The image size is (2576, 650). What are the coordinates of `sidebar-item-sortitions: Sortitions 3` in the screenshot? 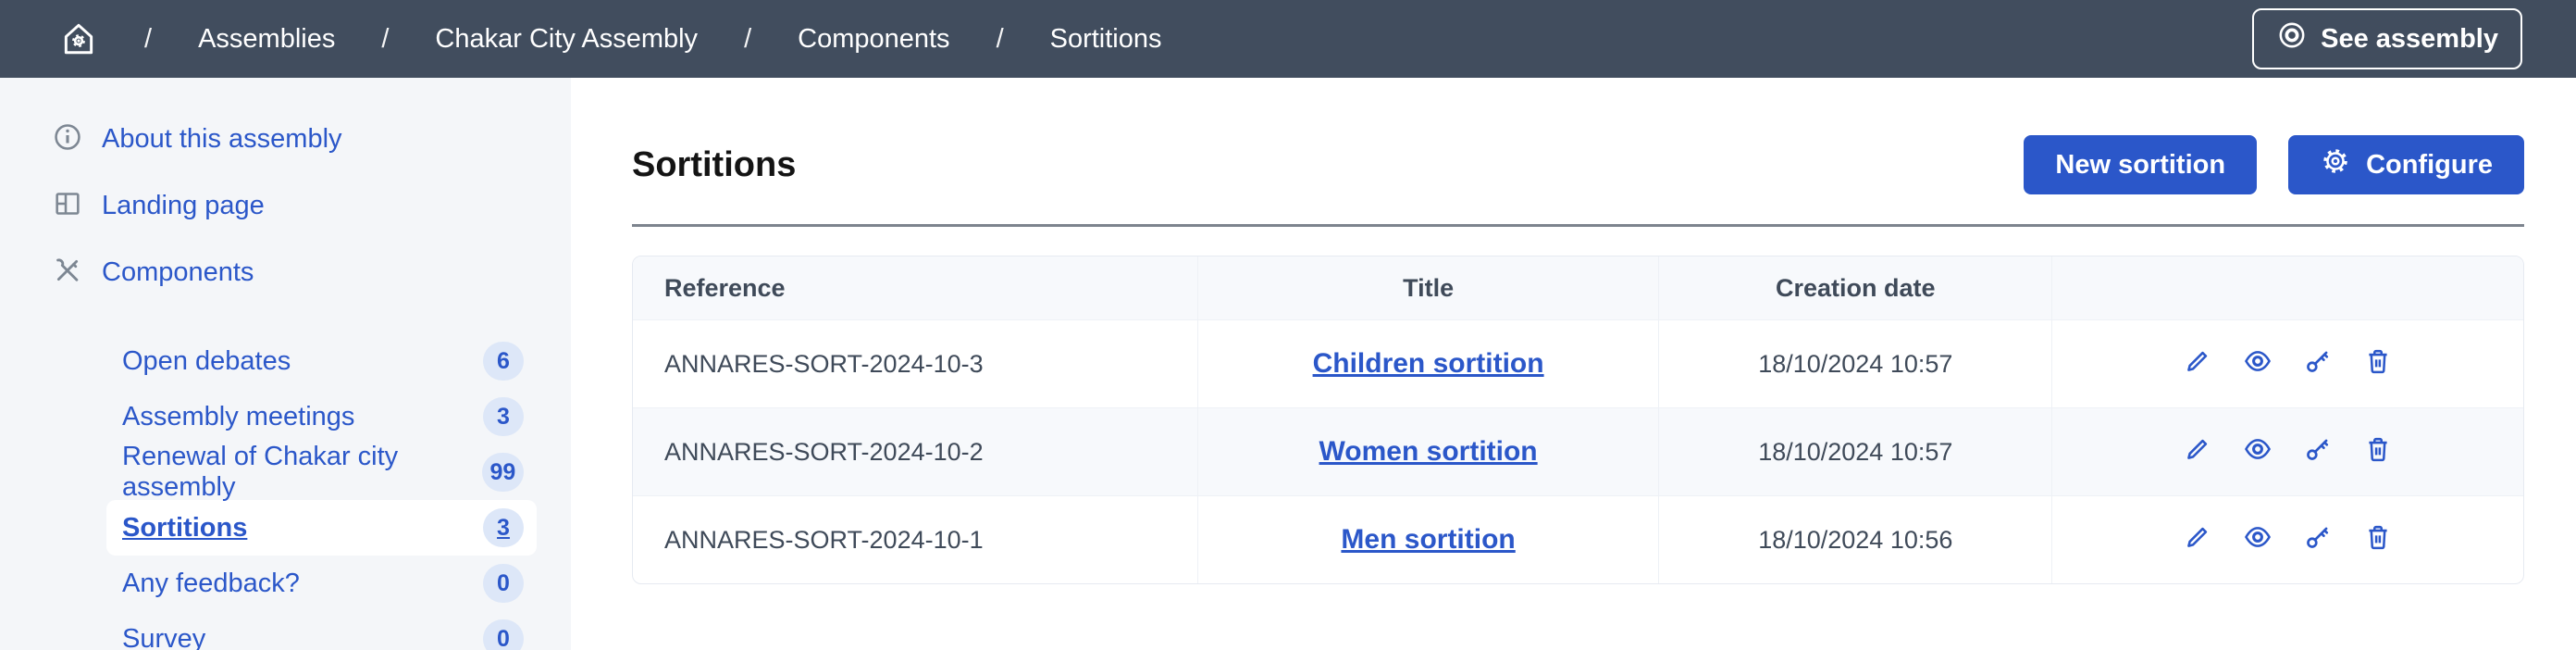 It's located at (322, 528).